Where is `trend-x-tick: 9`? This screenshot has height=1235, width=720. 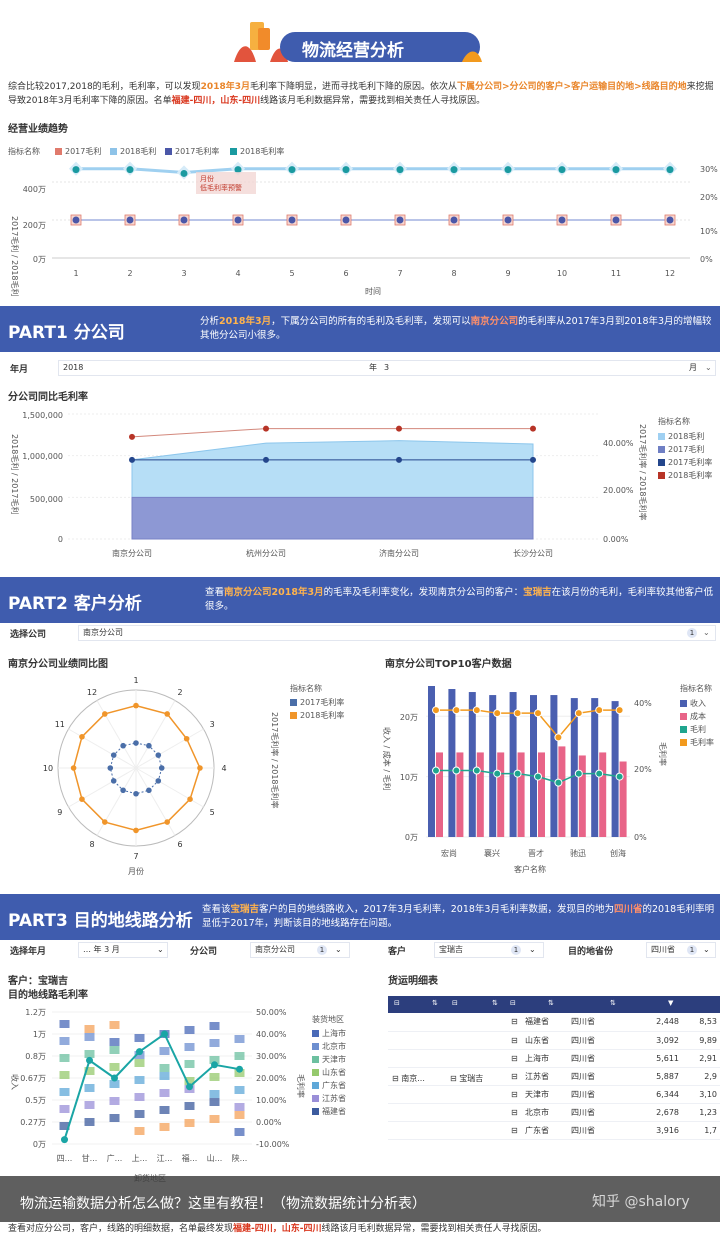 trend-x-tick: 9 is located at coordinates (507, 273).